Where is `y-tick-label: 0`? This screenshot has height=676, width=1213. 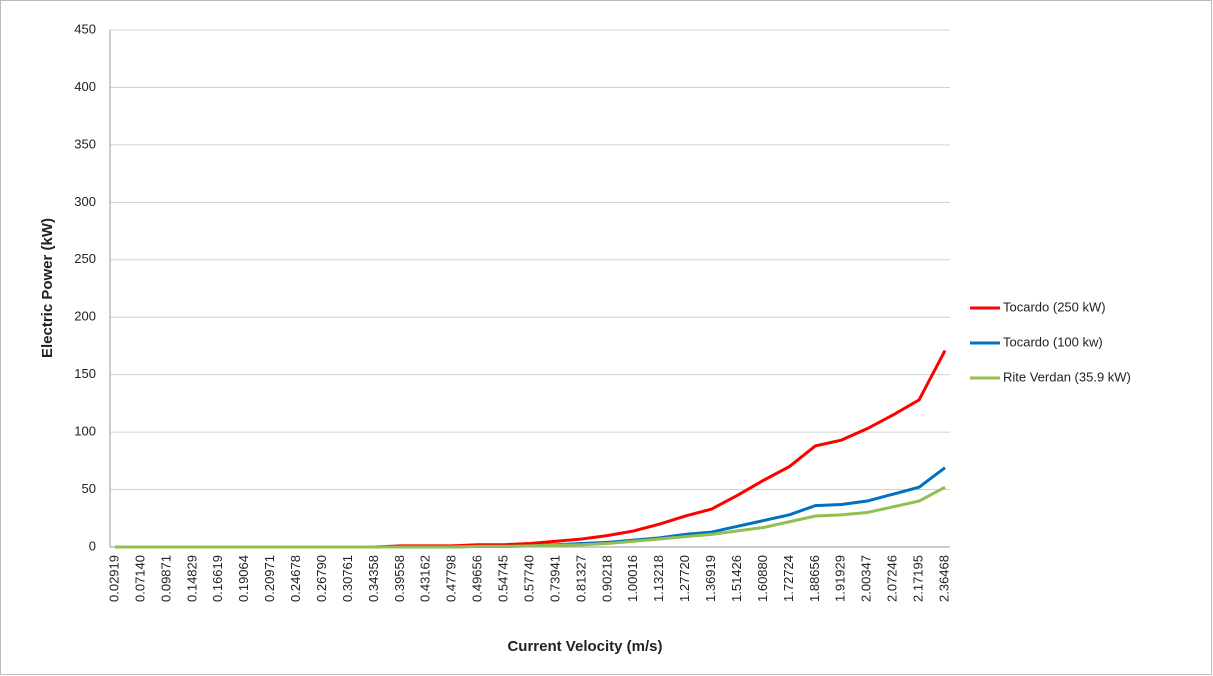
y-tick-label: 0 is located at coordinates (92, 545).